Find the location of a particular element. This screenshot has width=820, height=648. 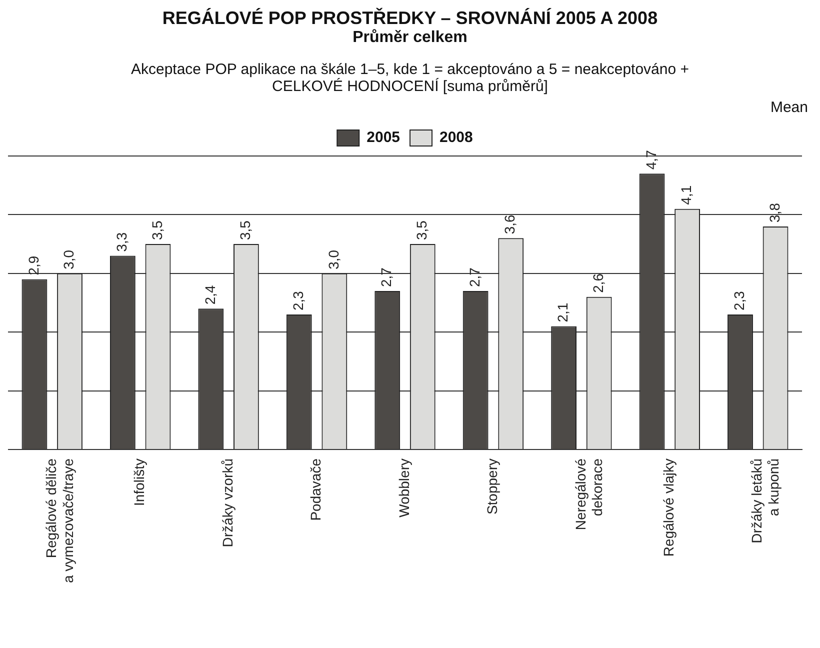

data-label: 3,8 is located at coordinates (774, 212).